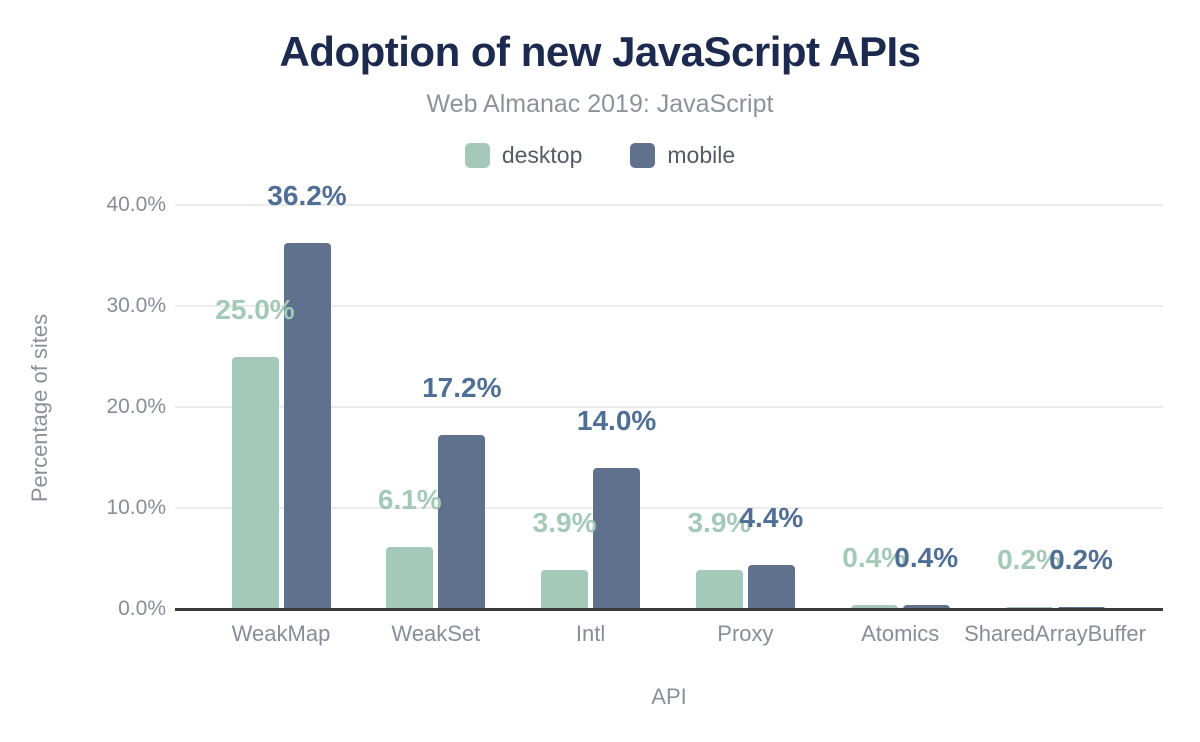 This screenshot has height=742, width=1200. I want to click on value-label-mobile-weakset: 17.2%, so click(462, 388).